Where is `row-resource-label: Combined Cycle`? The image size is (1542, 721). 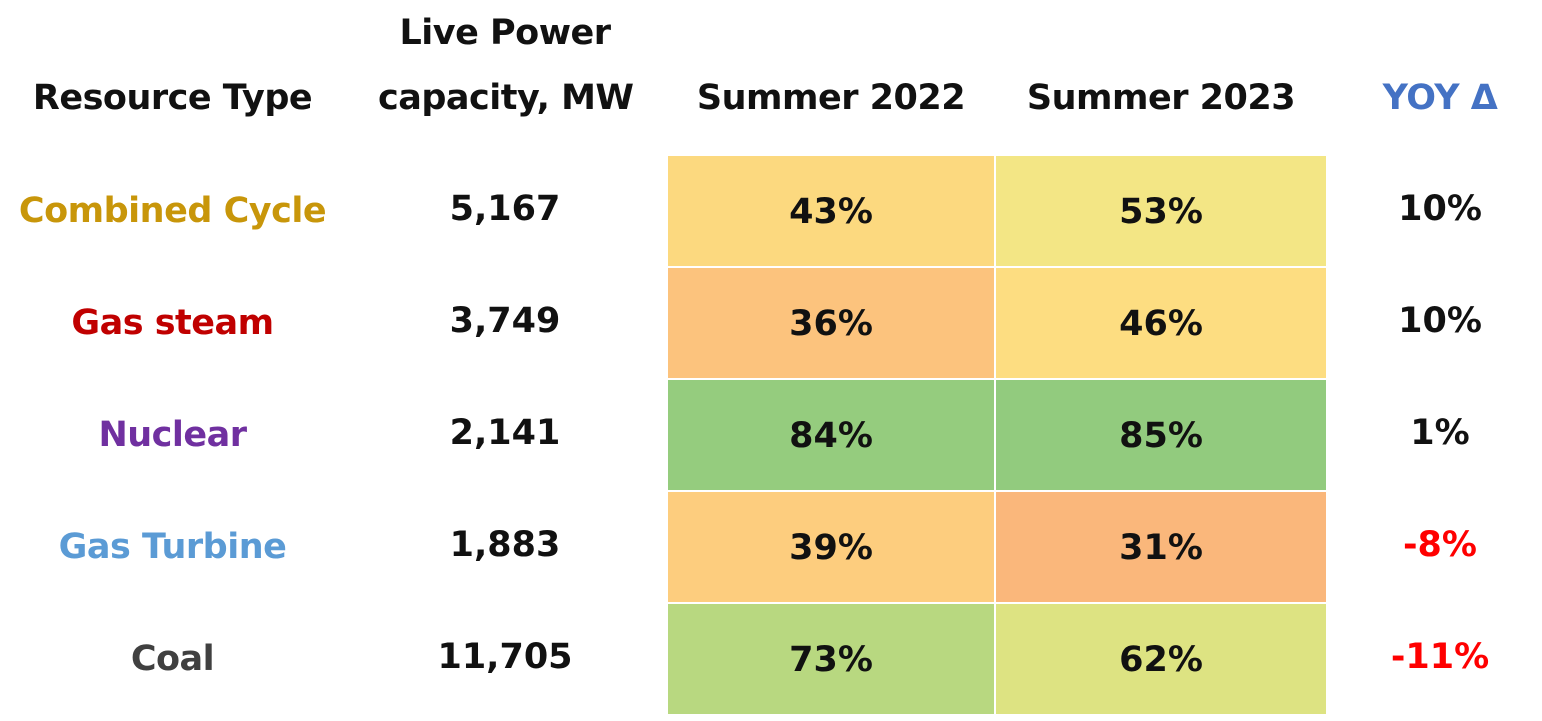
row-resource-label: Combined Cycle is located at coordinates (172, 211).